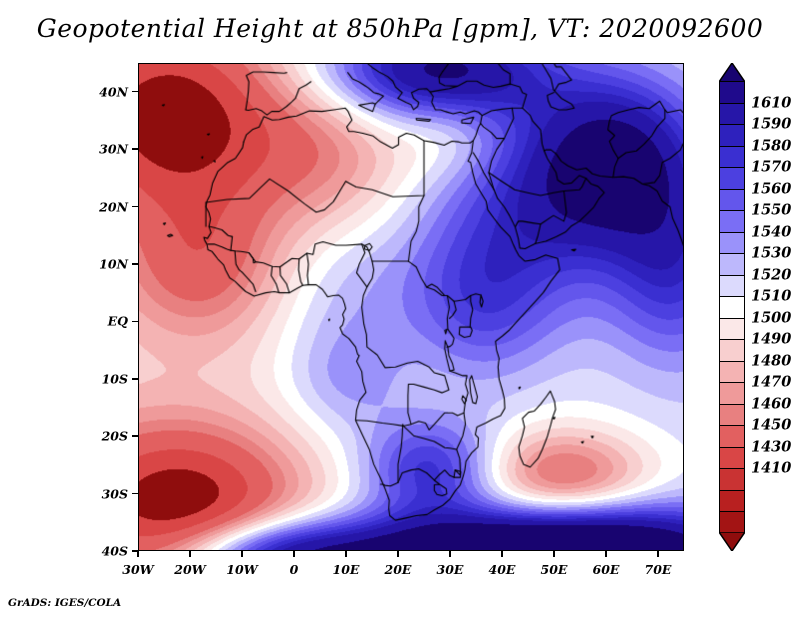  I want to click on colorbar-tick-label: 1510, so click(771, 296).